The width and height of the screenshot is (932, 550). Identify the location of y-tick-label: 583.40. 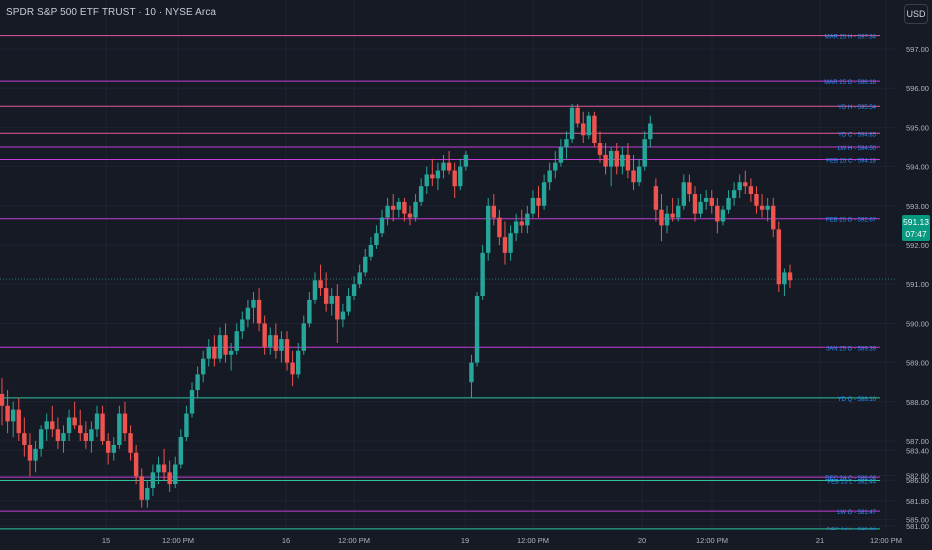
(917, 450).